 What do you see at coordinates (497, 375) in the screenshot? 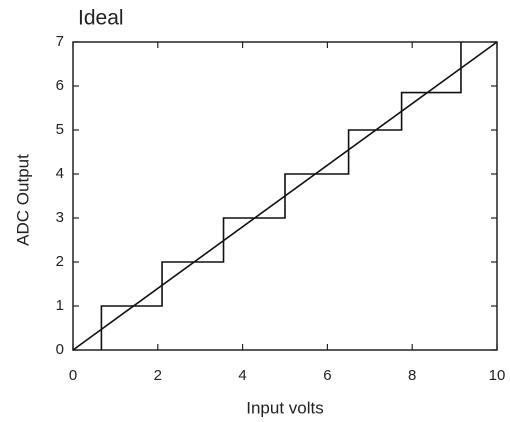
I see `x-tick-label: 10` at bounding box center [497, 375].